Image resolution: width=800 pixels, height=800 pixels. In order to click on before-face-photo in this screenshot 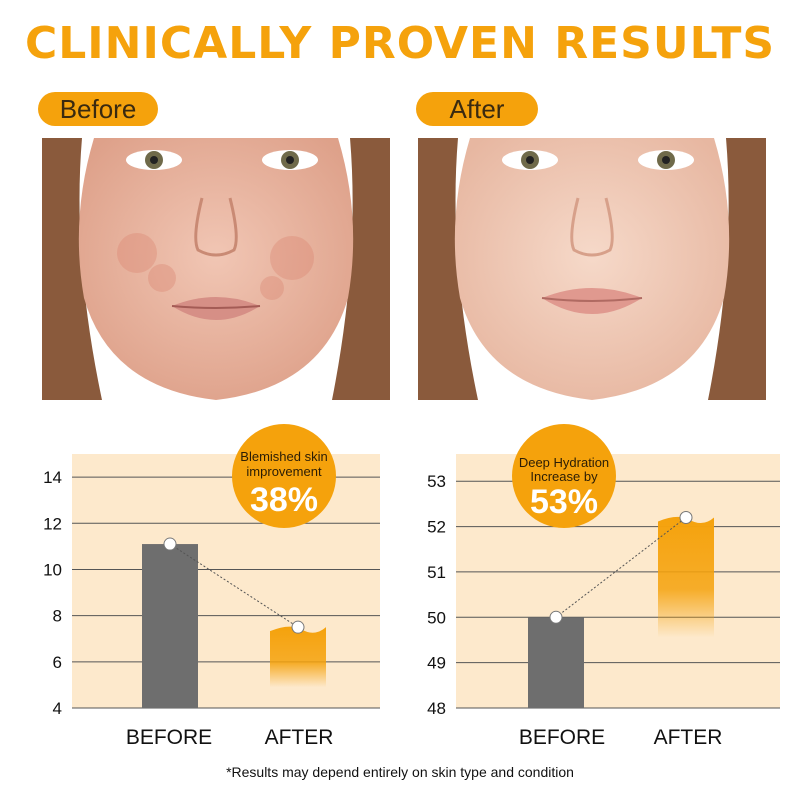, I will do `click(216, 269)`.